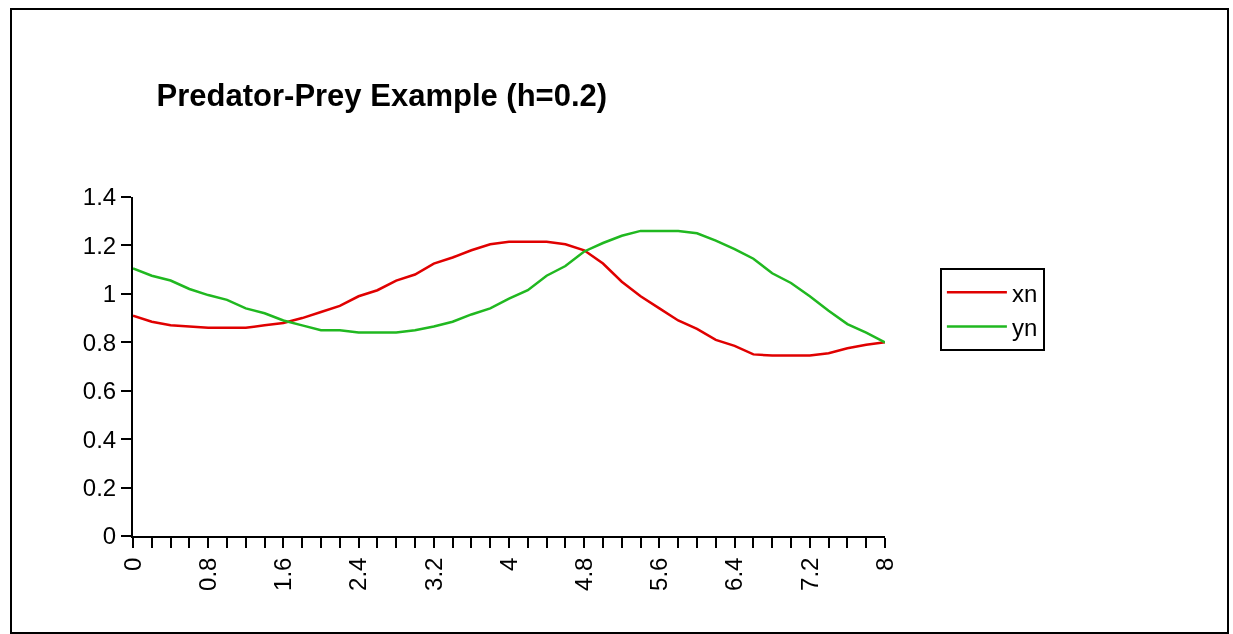 The width and height of the screenshot is (1233, 634). I want to click on y-tick-label: 1.2, so click(99, 245).